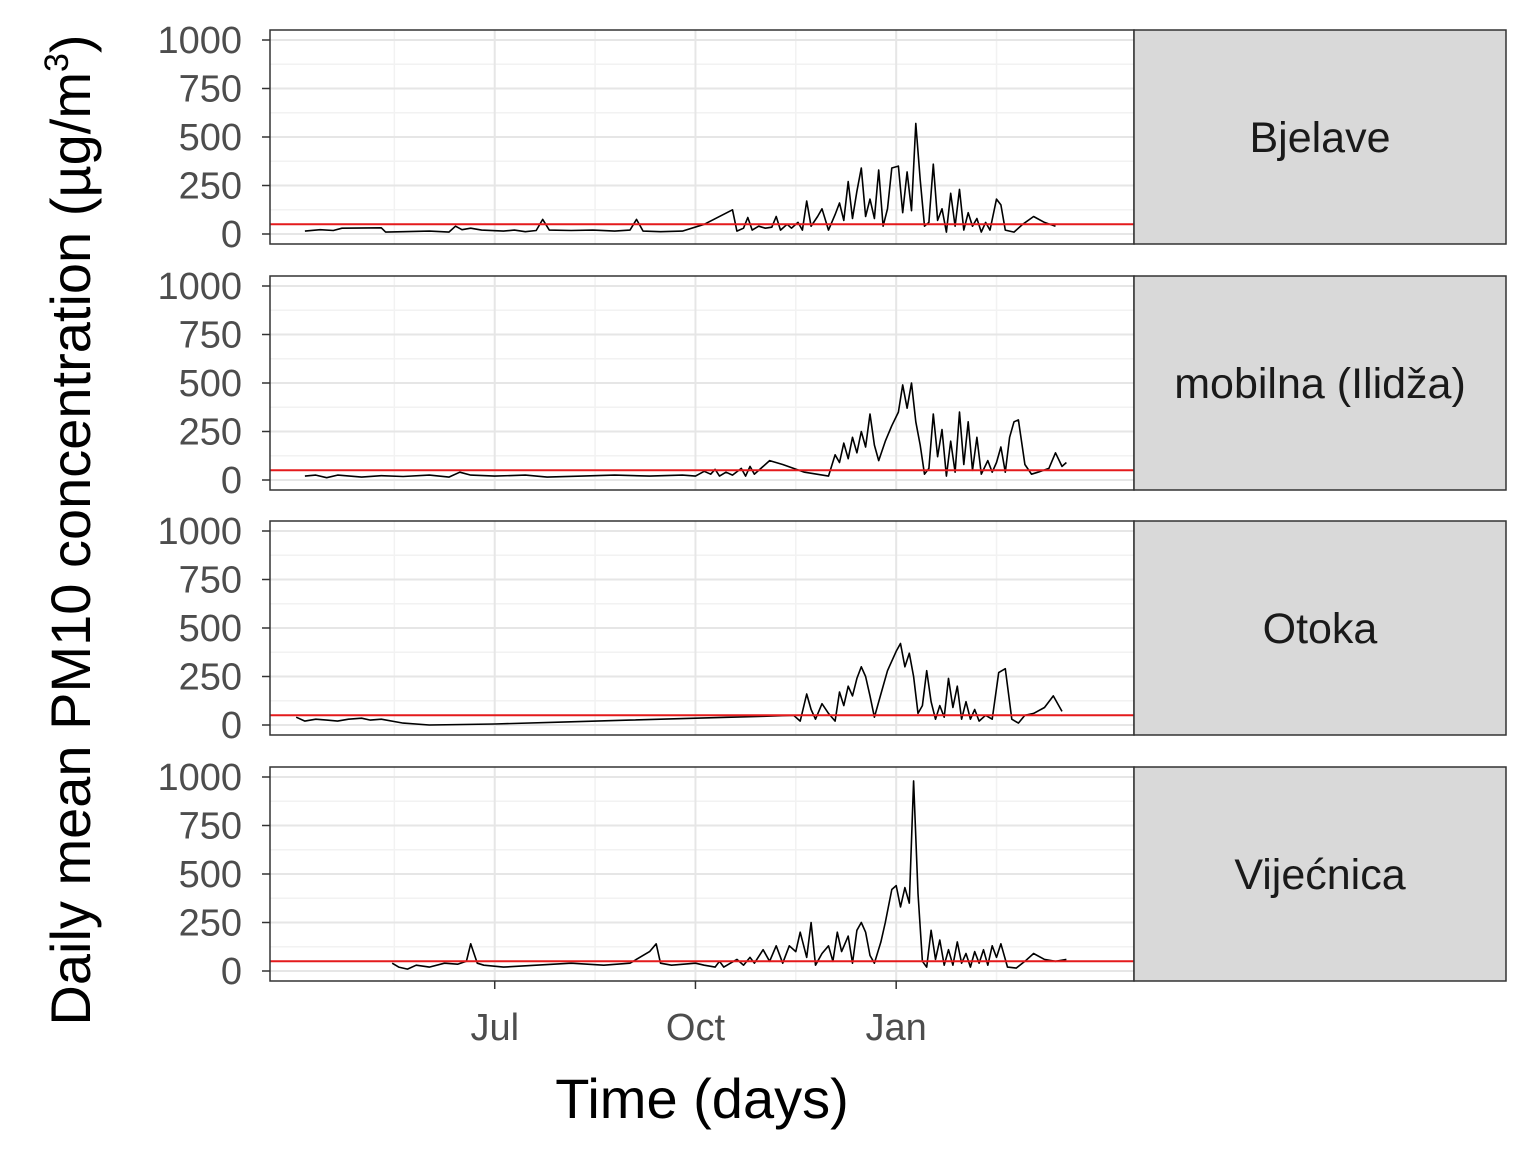 The image size is (1536, 1152). Describe the element at coordinates (57, 62) in the screenshot. I see `y-axis-title-superscript: 3` at that location.